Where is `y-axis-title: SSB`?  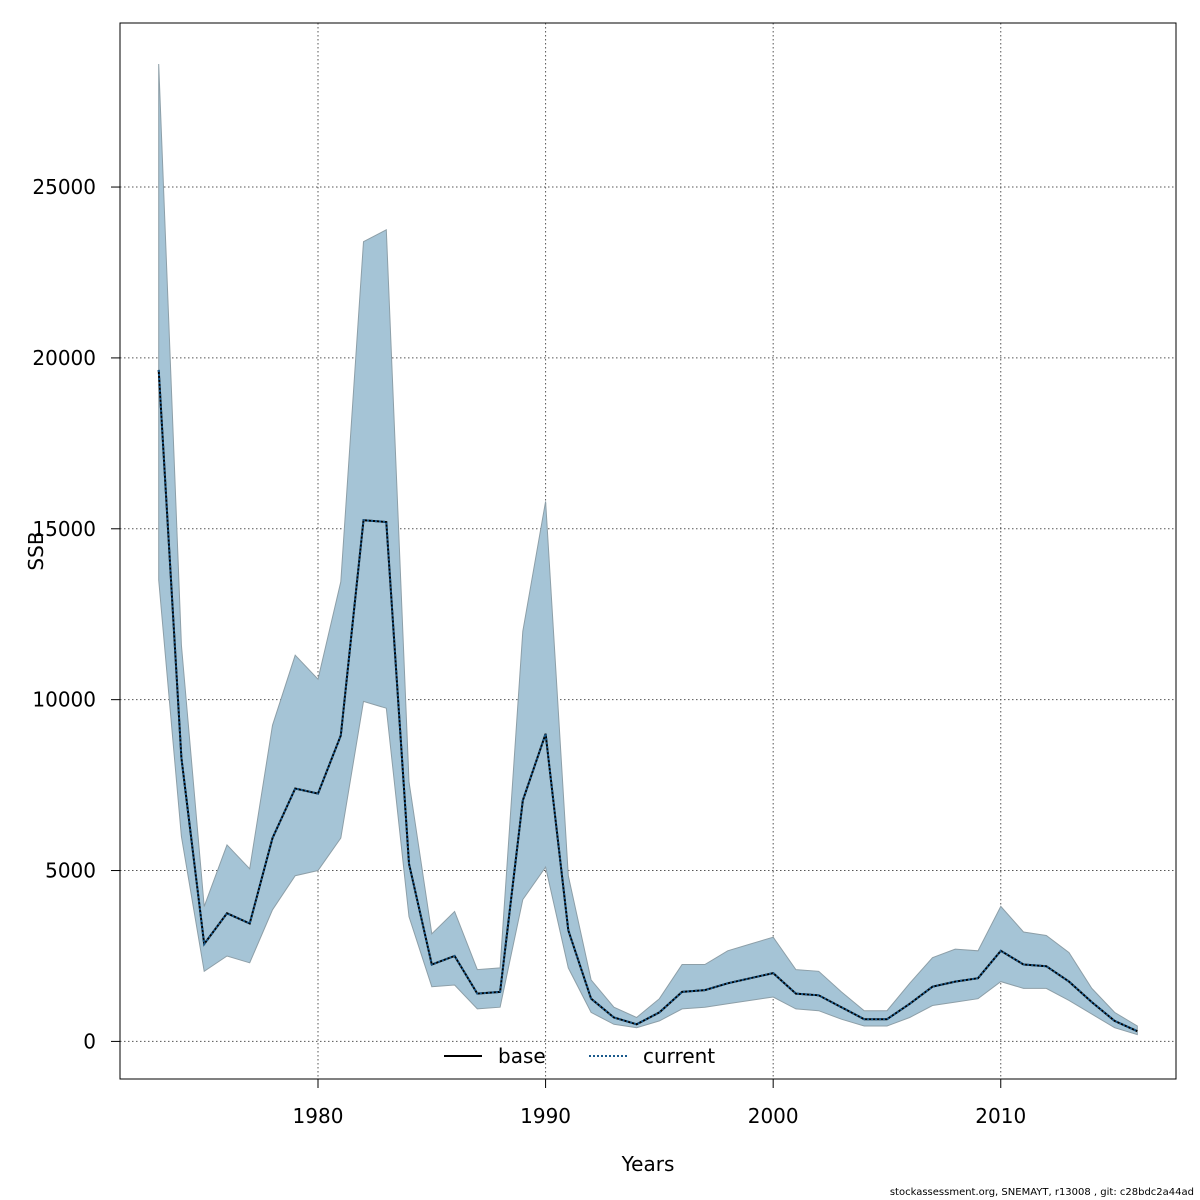
y-axis-title: SSB is located at coordinates (36, 550).